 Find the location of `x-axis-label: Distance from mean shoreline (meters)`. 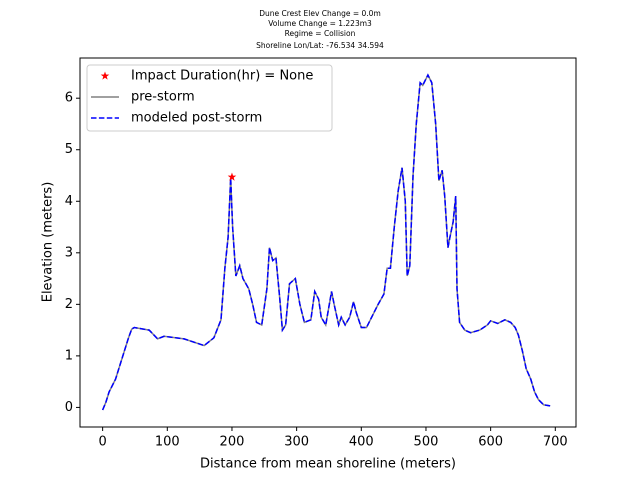

x-axis-label: Distance from mean shoreline (meters) is located at coordinates (328, 464).